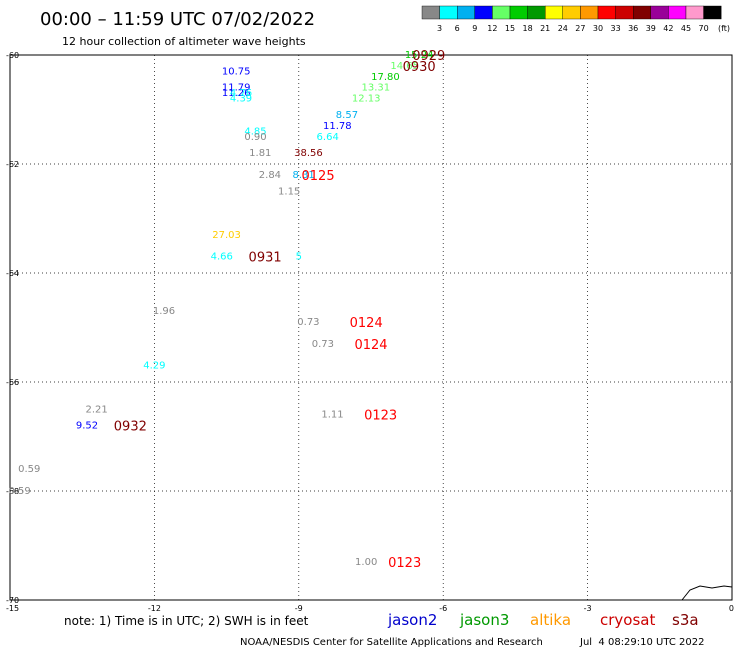  I want to click on satellite-legend-s3a: s3a, so click(685, 620).